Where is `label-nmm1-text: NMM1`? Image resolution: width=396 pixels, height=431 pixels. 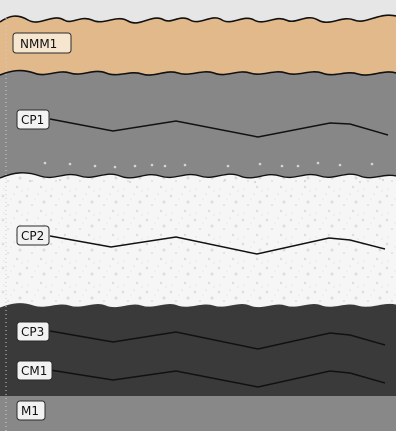
label-nmm1-text: NMM1 is located at coordinates (38, 44).